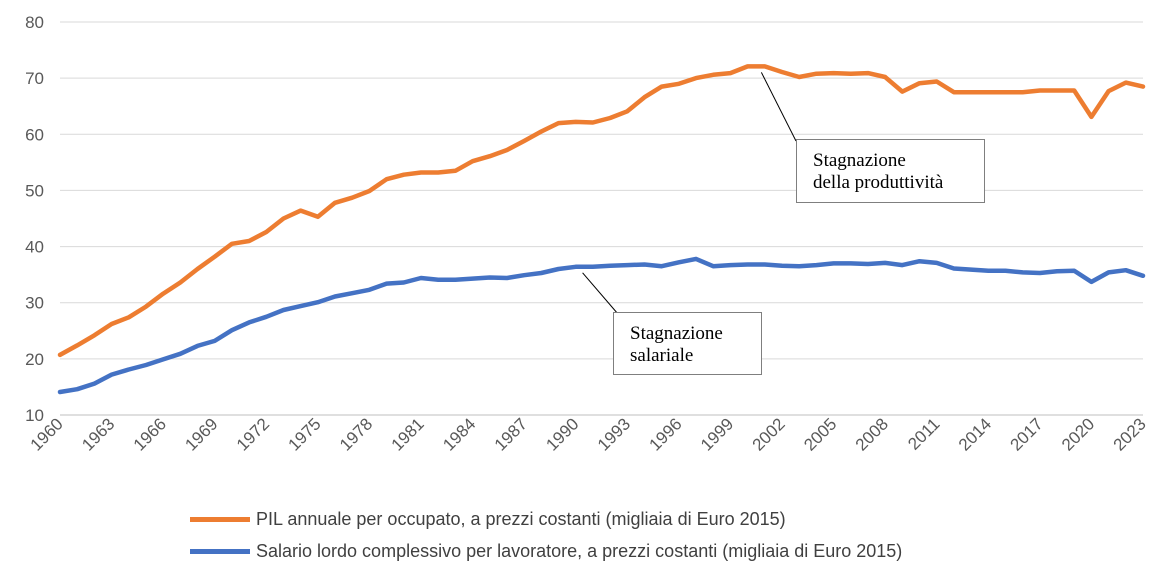 Image resolution: width=1175 pixels, height=567 pixels. What do you see at coordinates (459, 434) in the screenshot?
I see `x-tick-label: 1984` at bounding box center [459, 434].